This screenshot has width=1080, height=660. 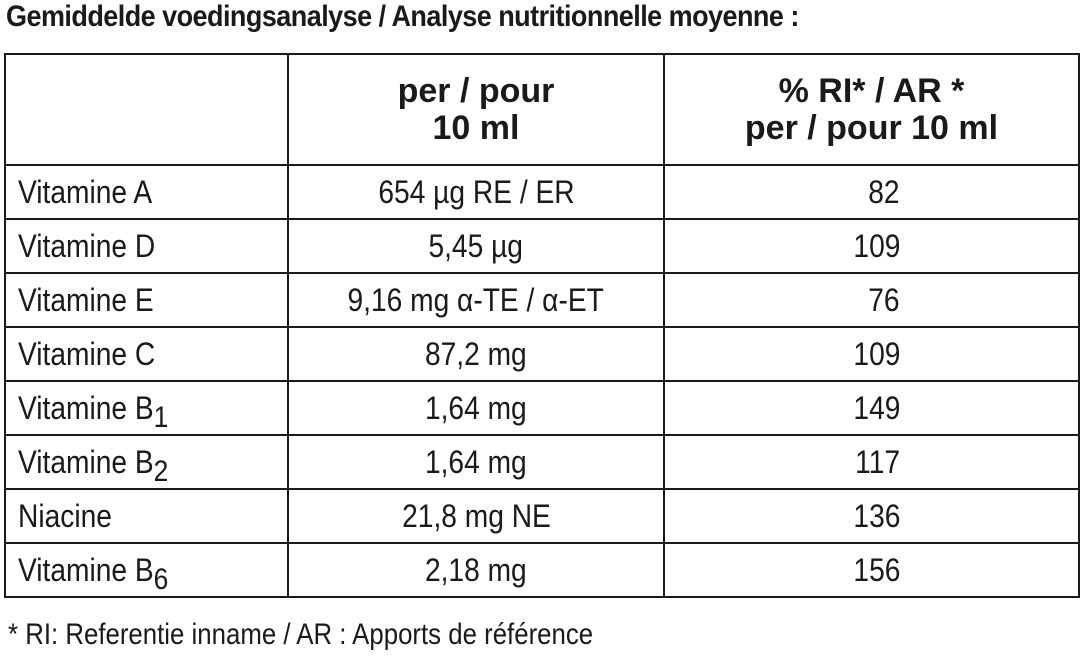 I want to click on amount-value: 5,45 µg, so click(x=476, y=245).